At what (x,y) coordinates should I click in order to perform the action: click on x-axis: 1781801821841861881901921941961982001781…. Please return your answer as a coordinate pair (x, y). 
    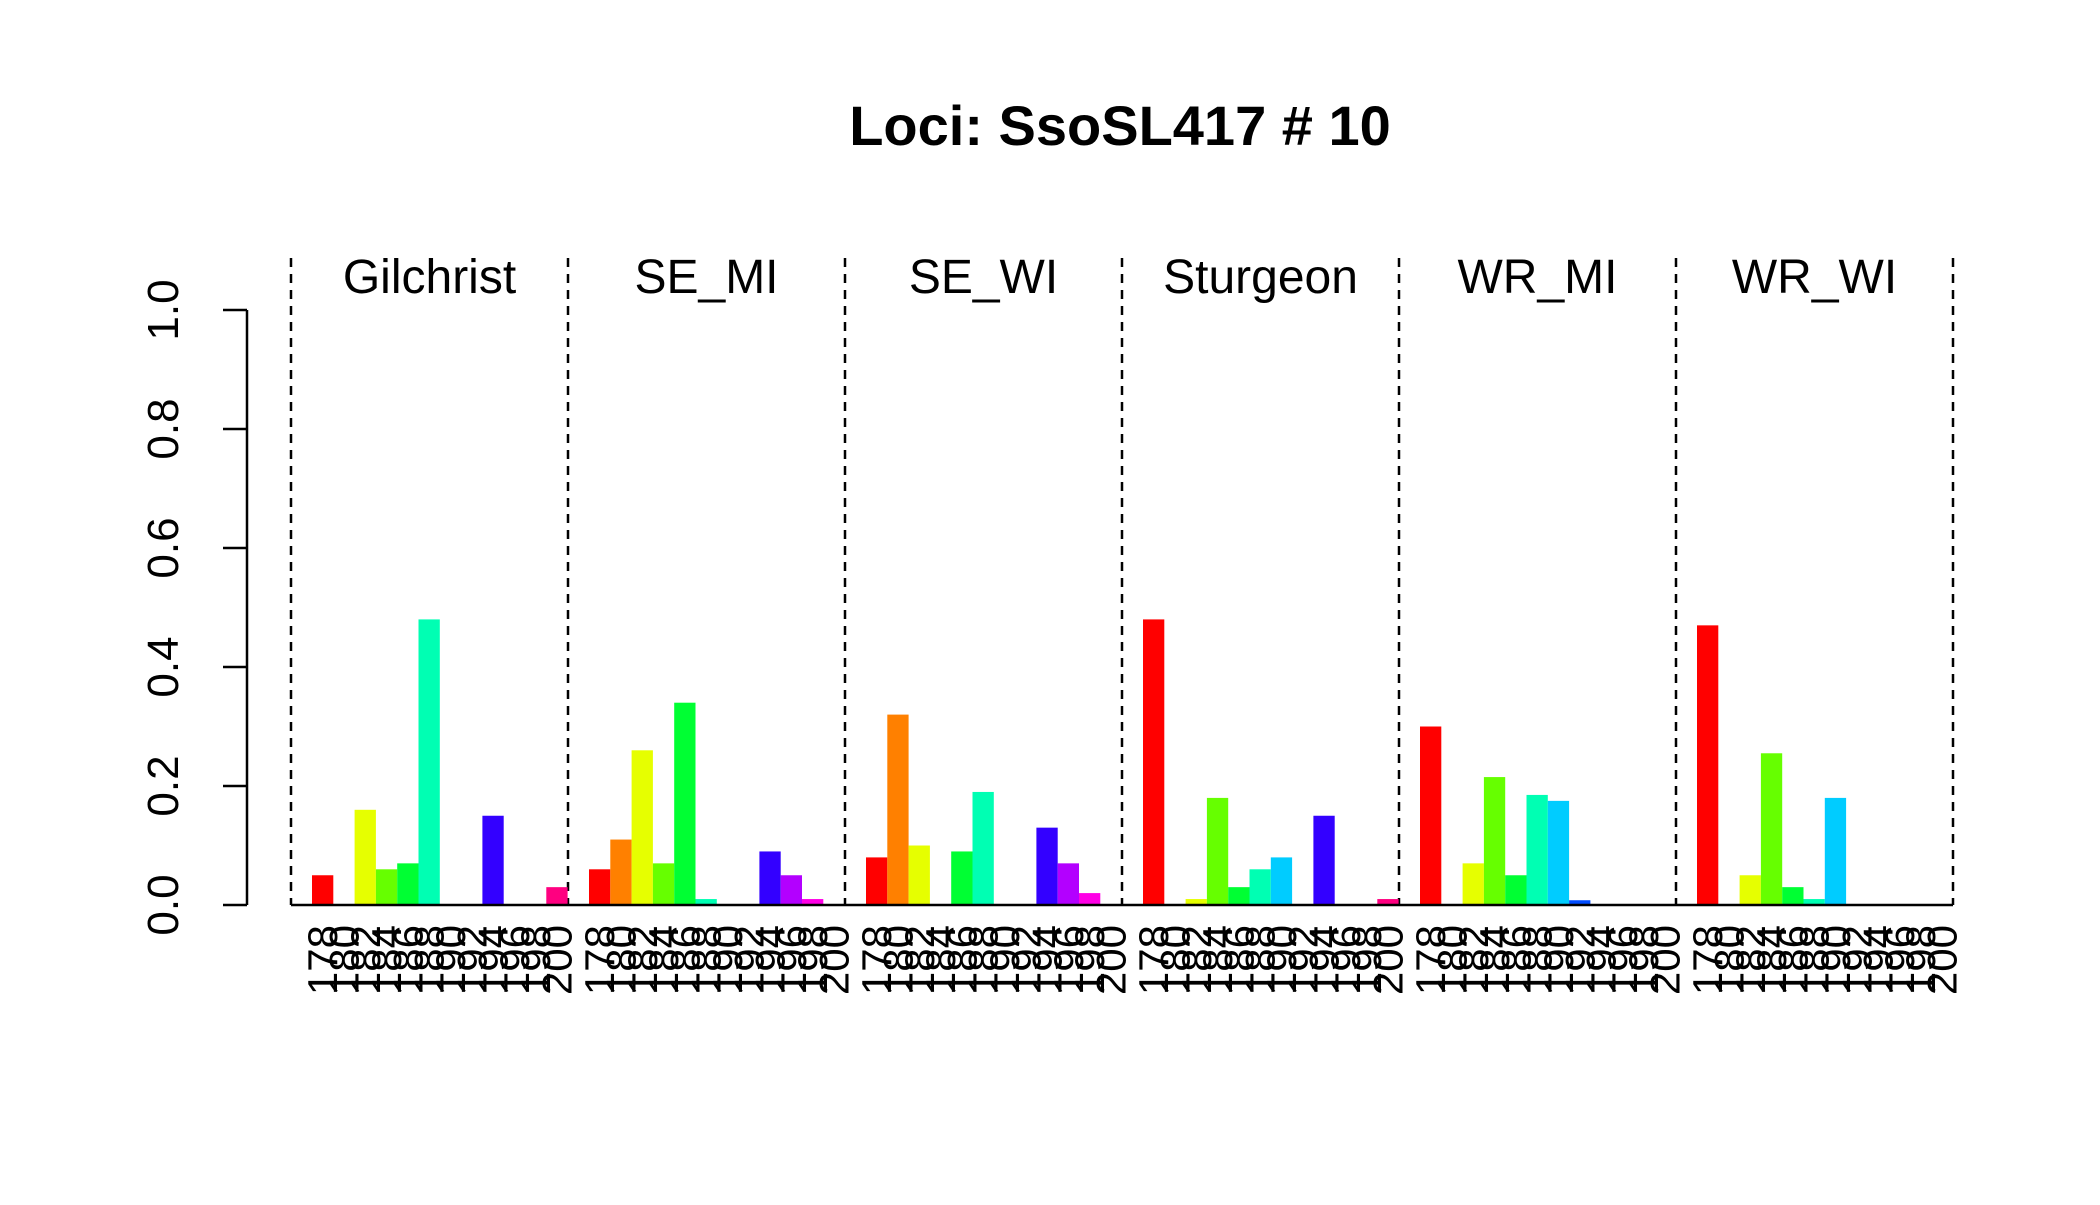
    Looking at the image, I should click on (1128, 949).